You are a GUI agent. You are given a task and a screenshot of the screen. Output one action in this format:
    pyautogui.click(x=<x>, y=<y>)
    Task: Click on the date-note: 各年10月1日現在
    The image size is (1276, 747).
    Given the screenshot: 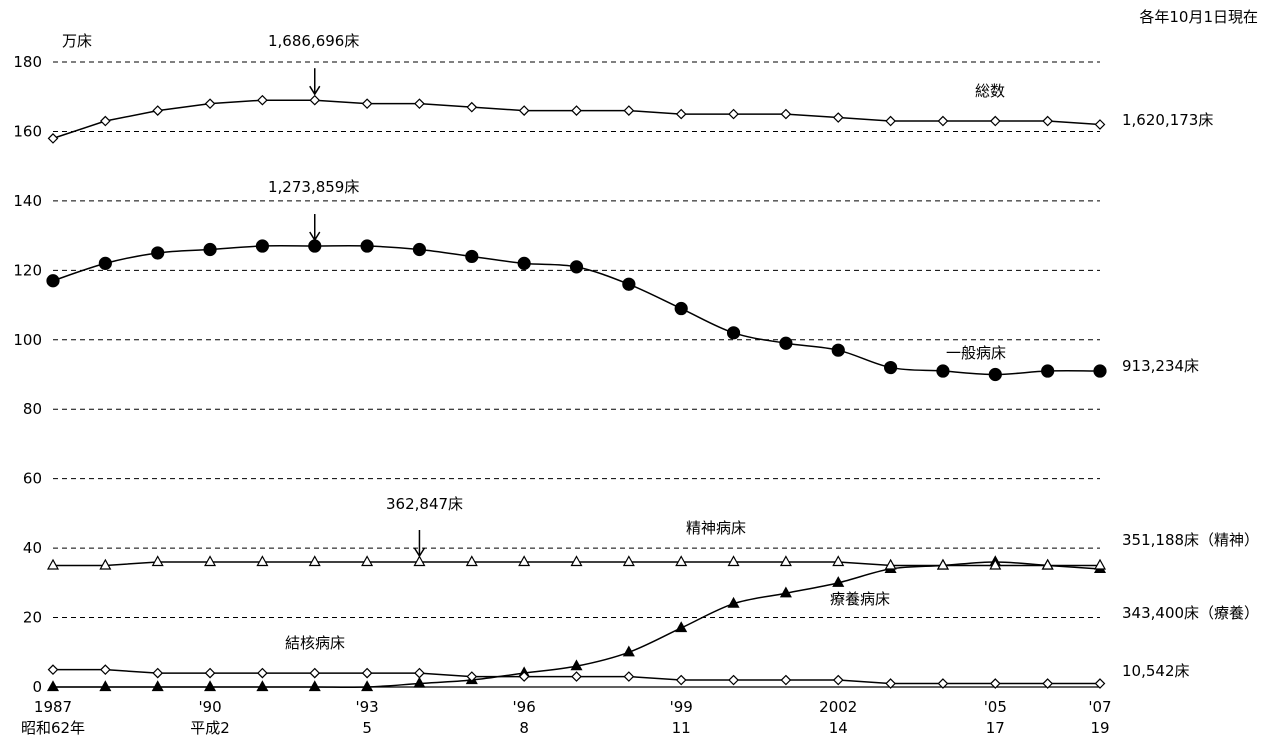 What is the action you would take?
    pyautogui.click(x=1198, y=17)
    